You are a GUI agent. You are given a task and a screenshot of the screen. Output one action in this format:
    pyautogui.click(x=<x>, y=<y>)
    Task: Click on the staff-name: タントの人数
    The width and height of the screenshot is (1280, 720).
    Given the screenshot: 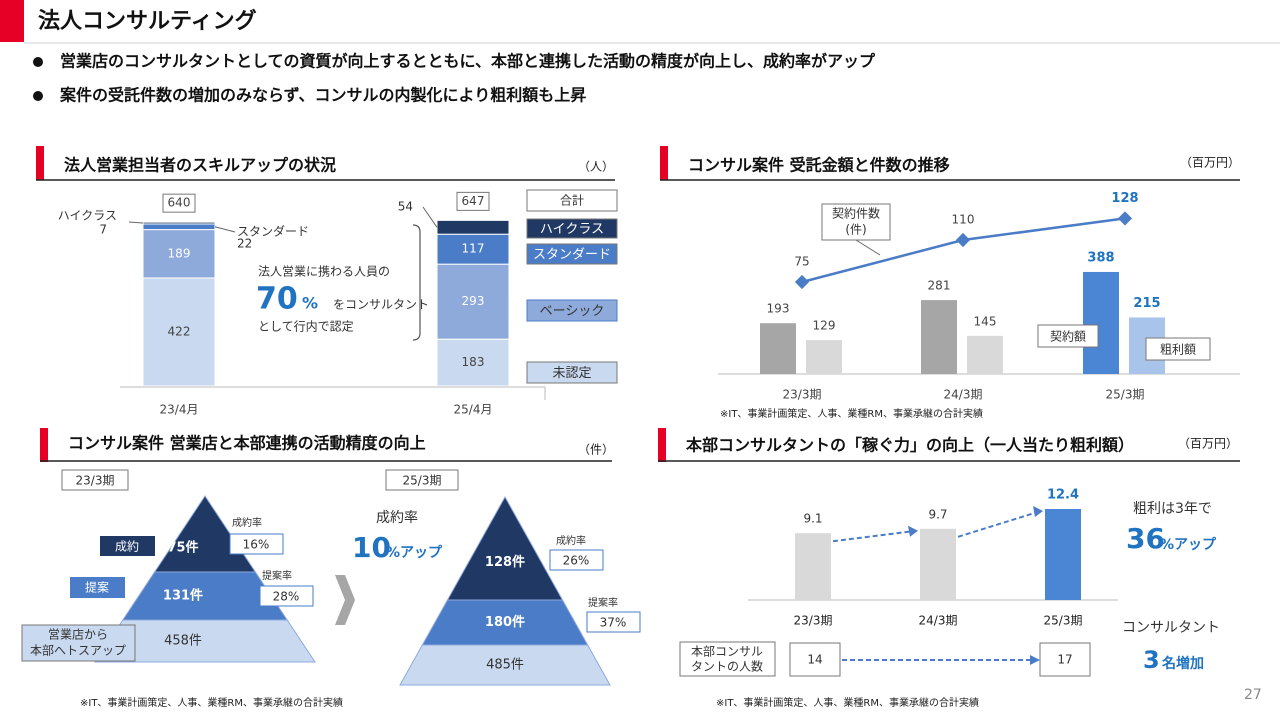 What is the action you would take?
    pyautogui.click(x=727, y=666)
    